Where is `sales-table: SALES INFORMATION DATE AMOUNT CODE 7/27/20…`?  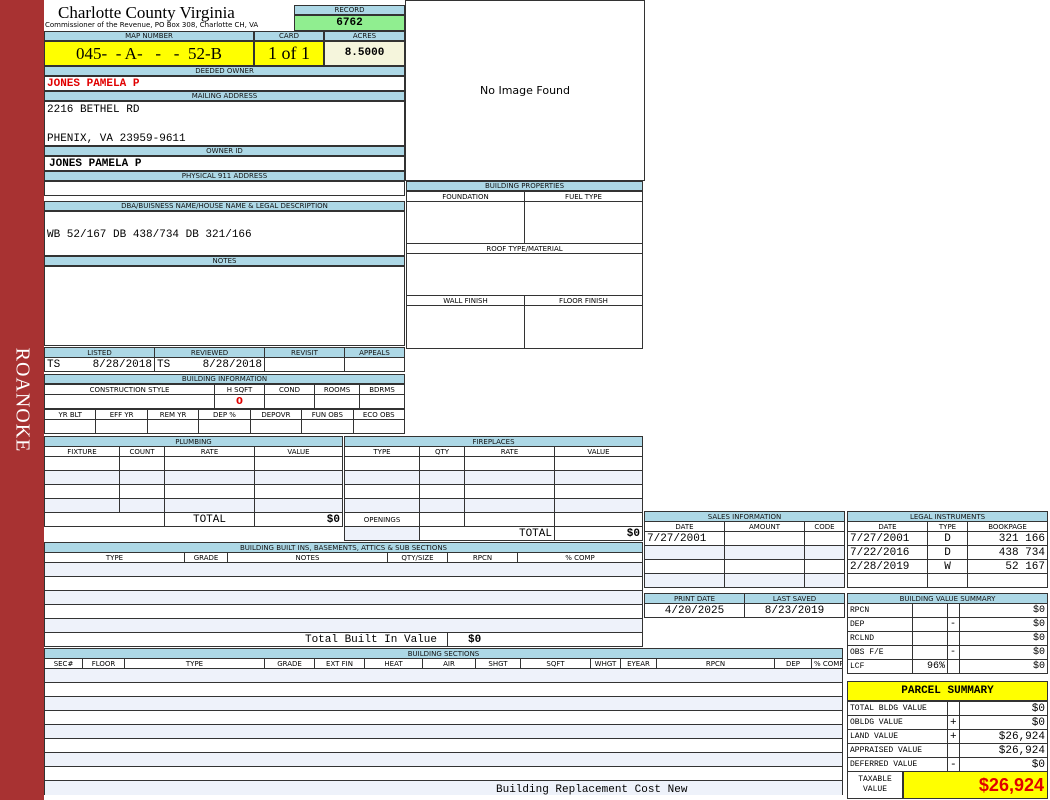 sales-table: SALES INFORMATION DATE AMOUNT CODE 7/27/20… is located at coordinates (744, 549).